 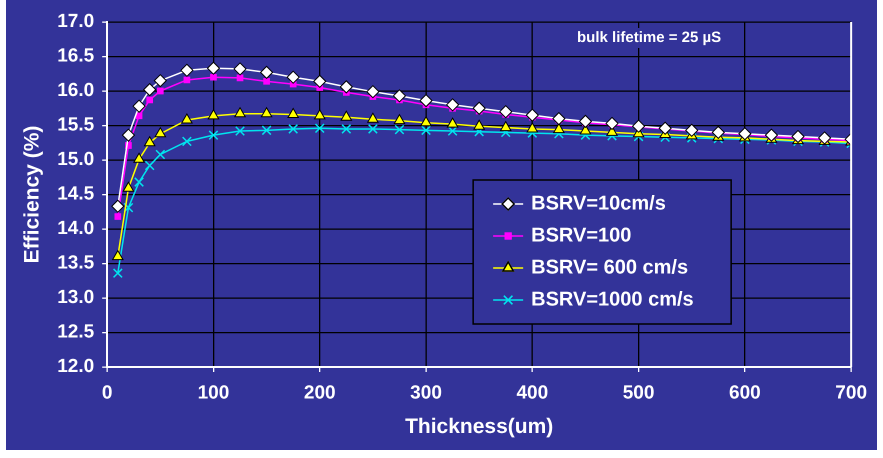 What do you see at coordinates (479, 426) in the screenshot?
I see `x-axis-title: Thickness(um)` at bounding box center [479, 426].